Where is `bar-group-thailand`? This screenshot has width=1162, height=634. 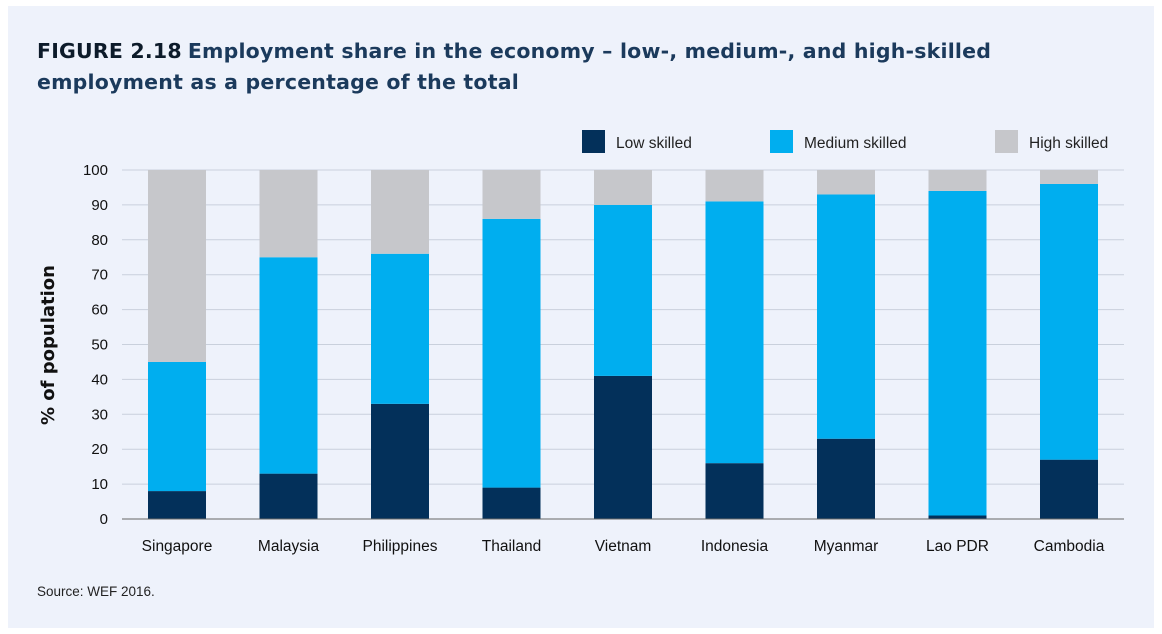
bar-group-thailand is located at coordinates (511, 344).